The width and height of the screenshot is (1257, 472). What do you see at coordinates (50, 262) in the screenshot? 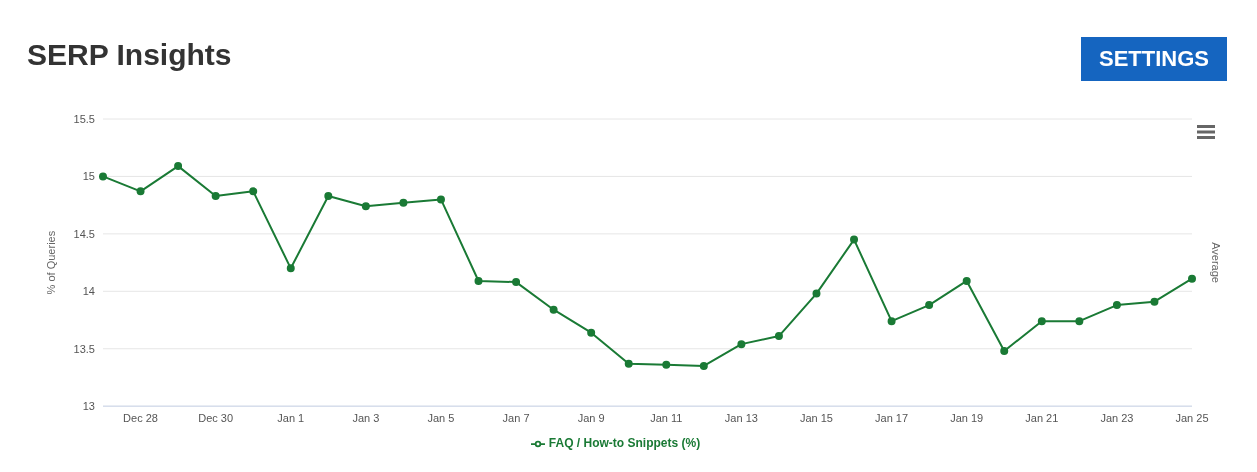
I see `y-axis-title: % of Queries` at bounding box center [50, 262].